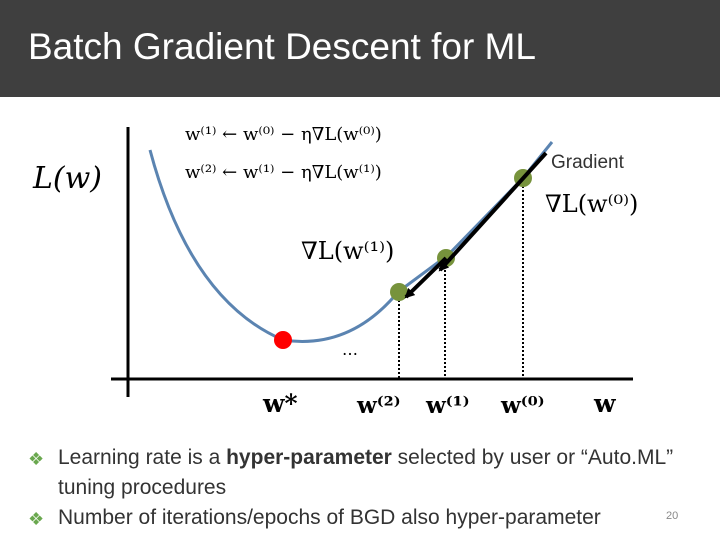  Describe the element at coordinates (347, 251) in the screenshot. I see `gradient-1-label: ∇L(w⁽¹⁾)` at that location.